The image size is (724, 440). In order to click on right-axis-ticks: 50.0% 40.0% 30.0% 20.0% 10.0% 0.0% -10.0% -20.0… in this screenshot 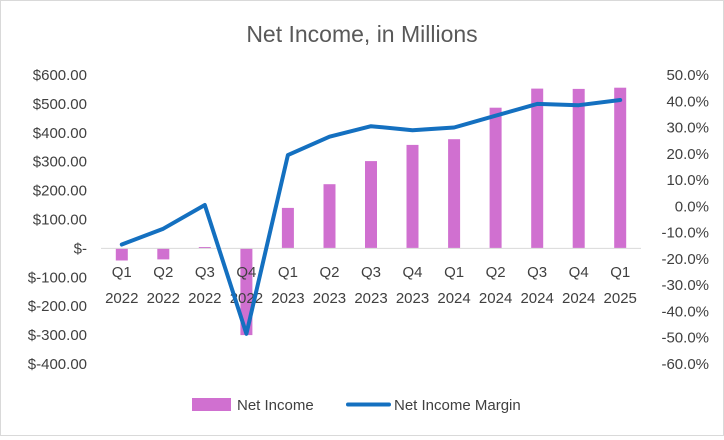, I will do `click(685, 220)`.